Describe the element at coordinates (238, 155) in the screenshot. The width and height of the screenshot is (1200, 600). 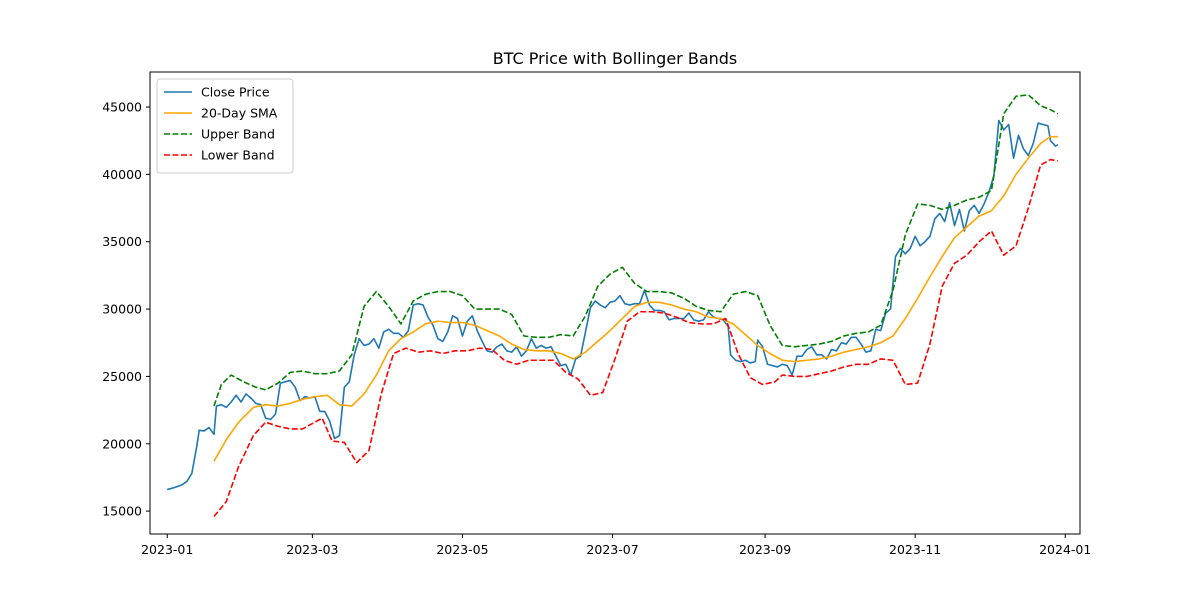
I see `legend-label: Lower Band` at that location.